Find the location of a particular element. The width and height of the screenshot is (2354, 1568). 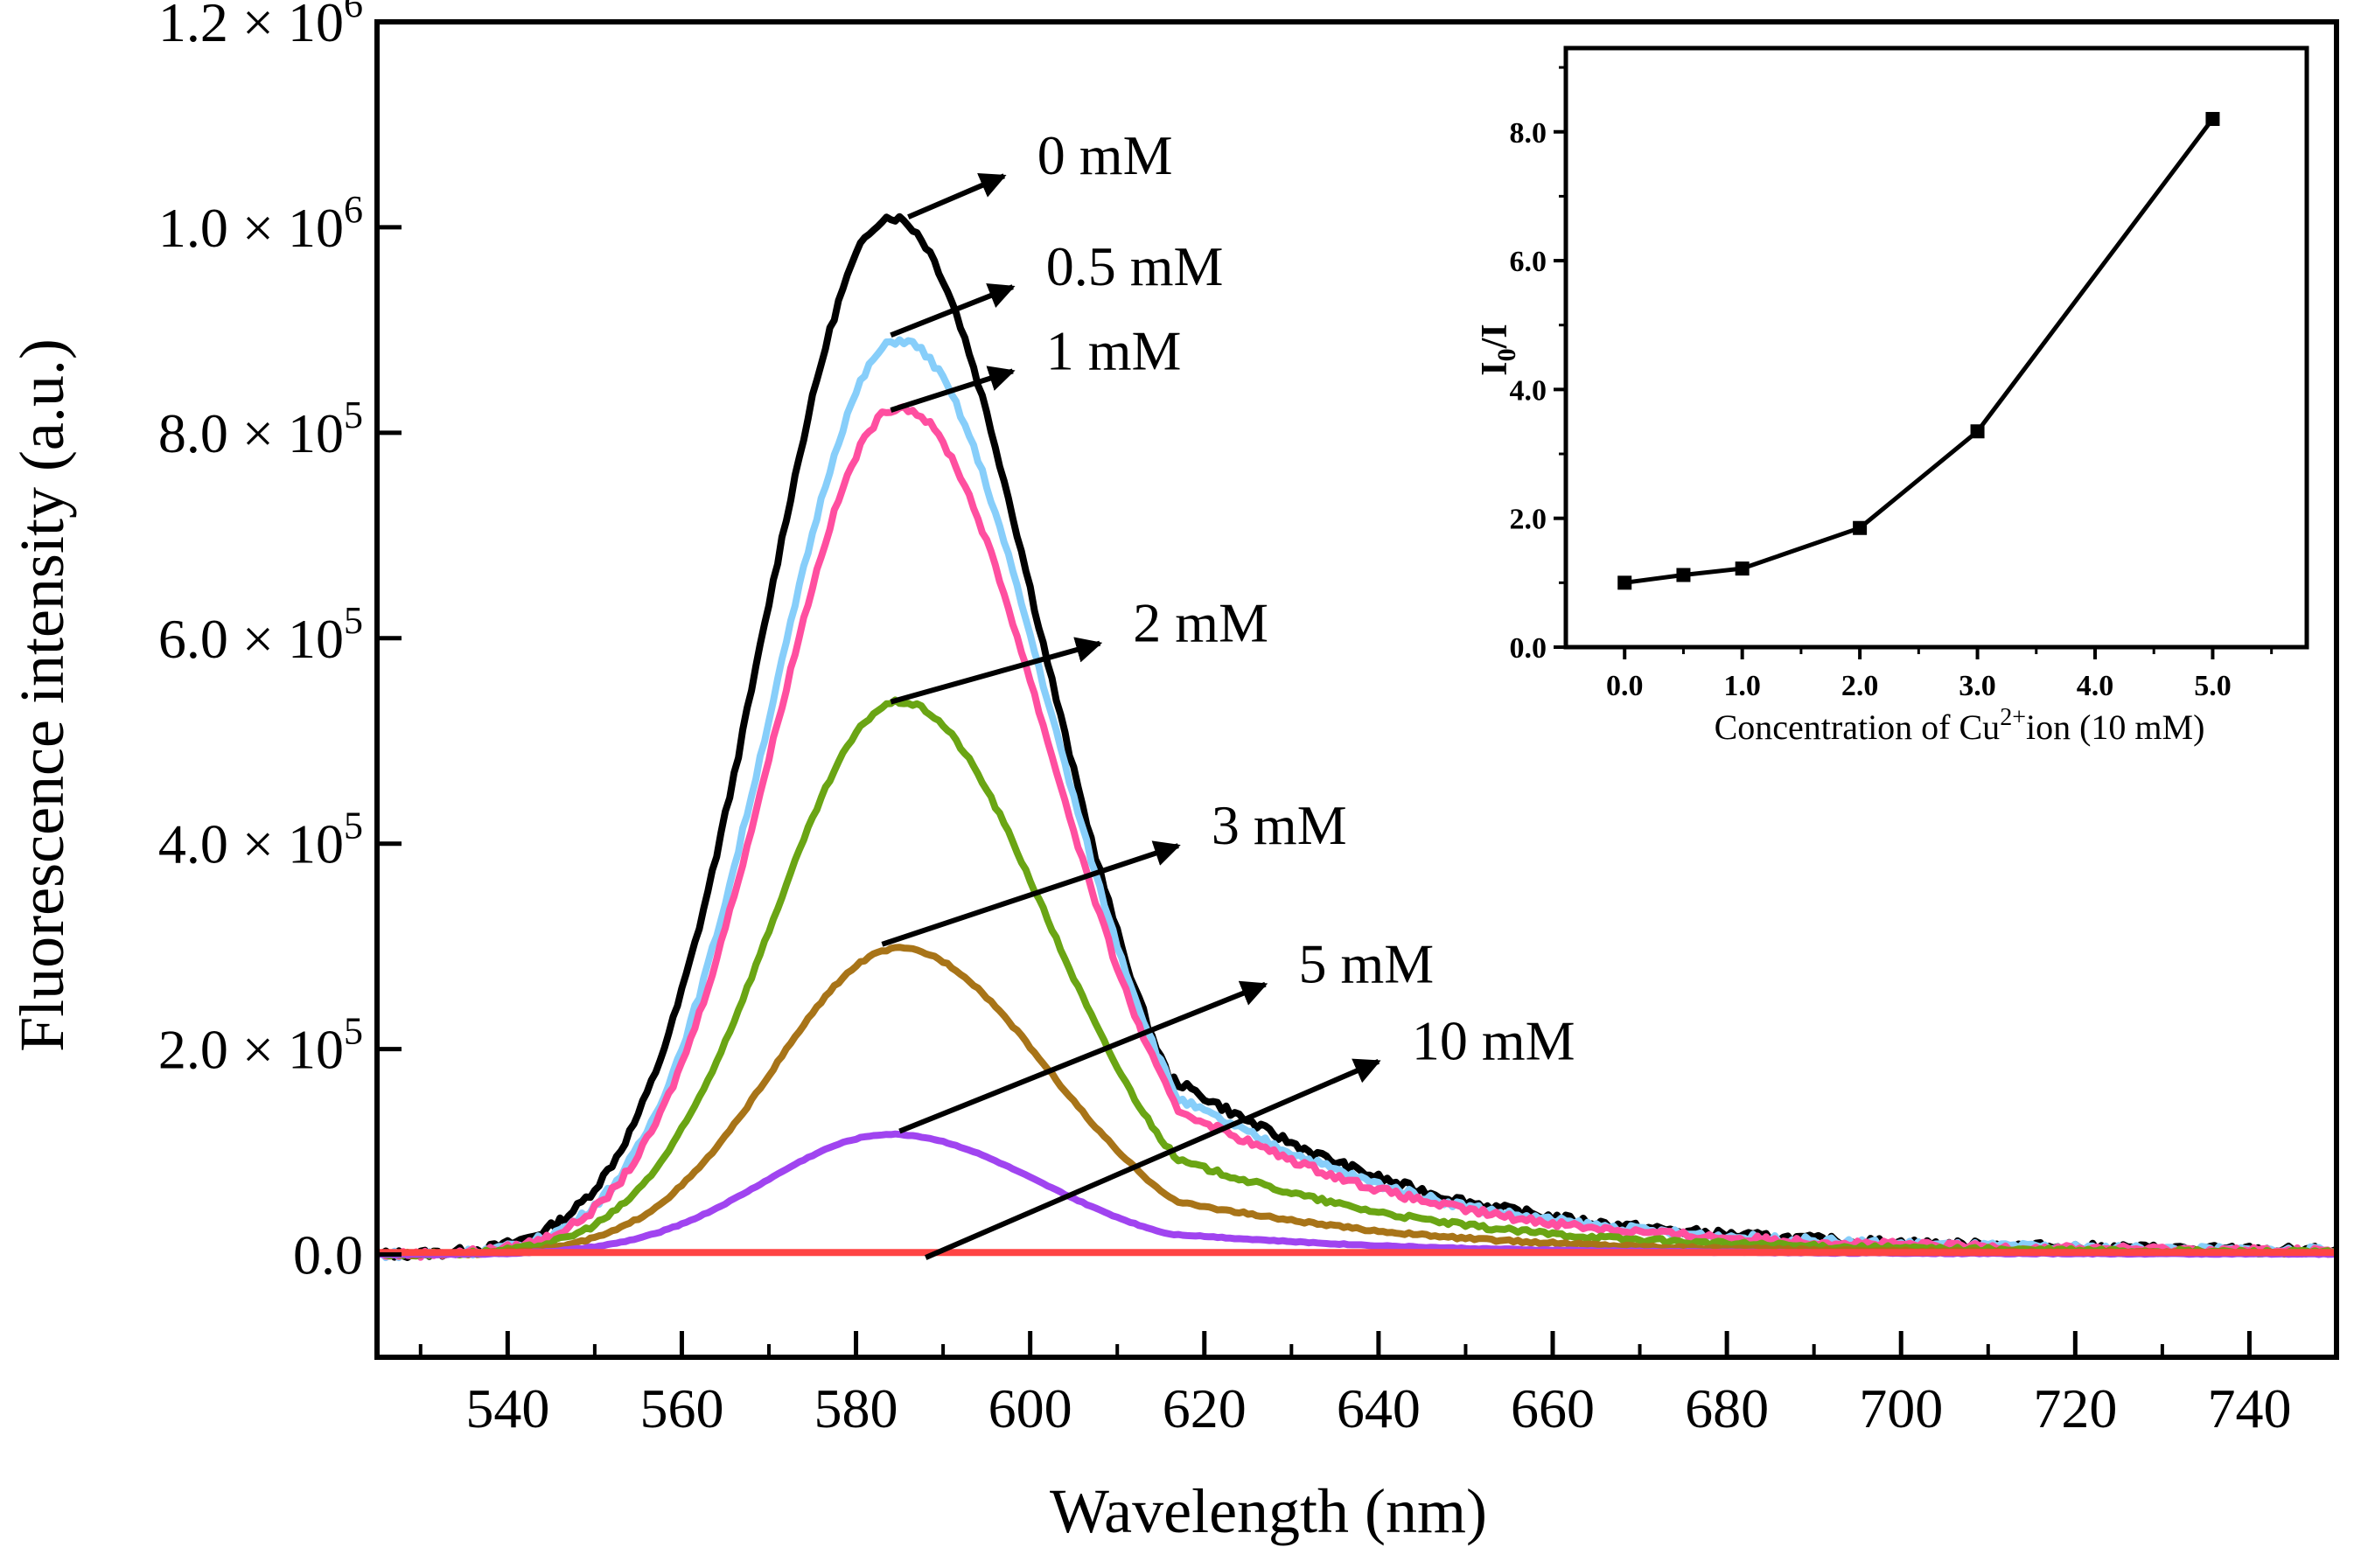

x-tick-label-620: 620 is located at coordinates (1205, 1408).